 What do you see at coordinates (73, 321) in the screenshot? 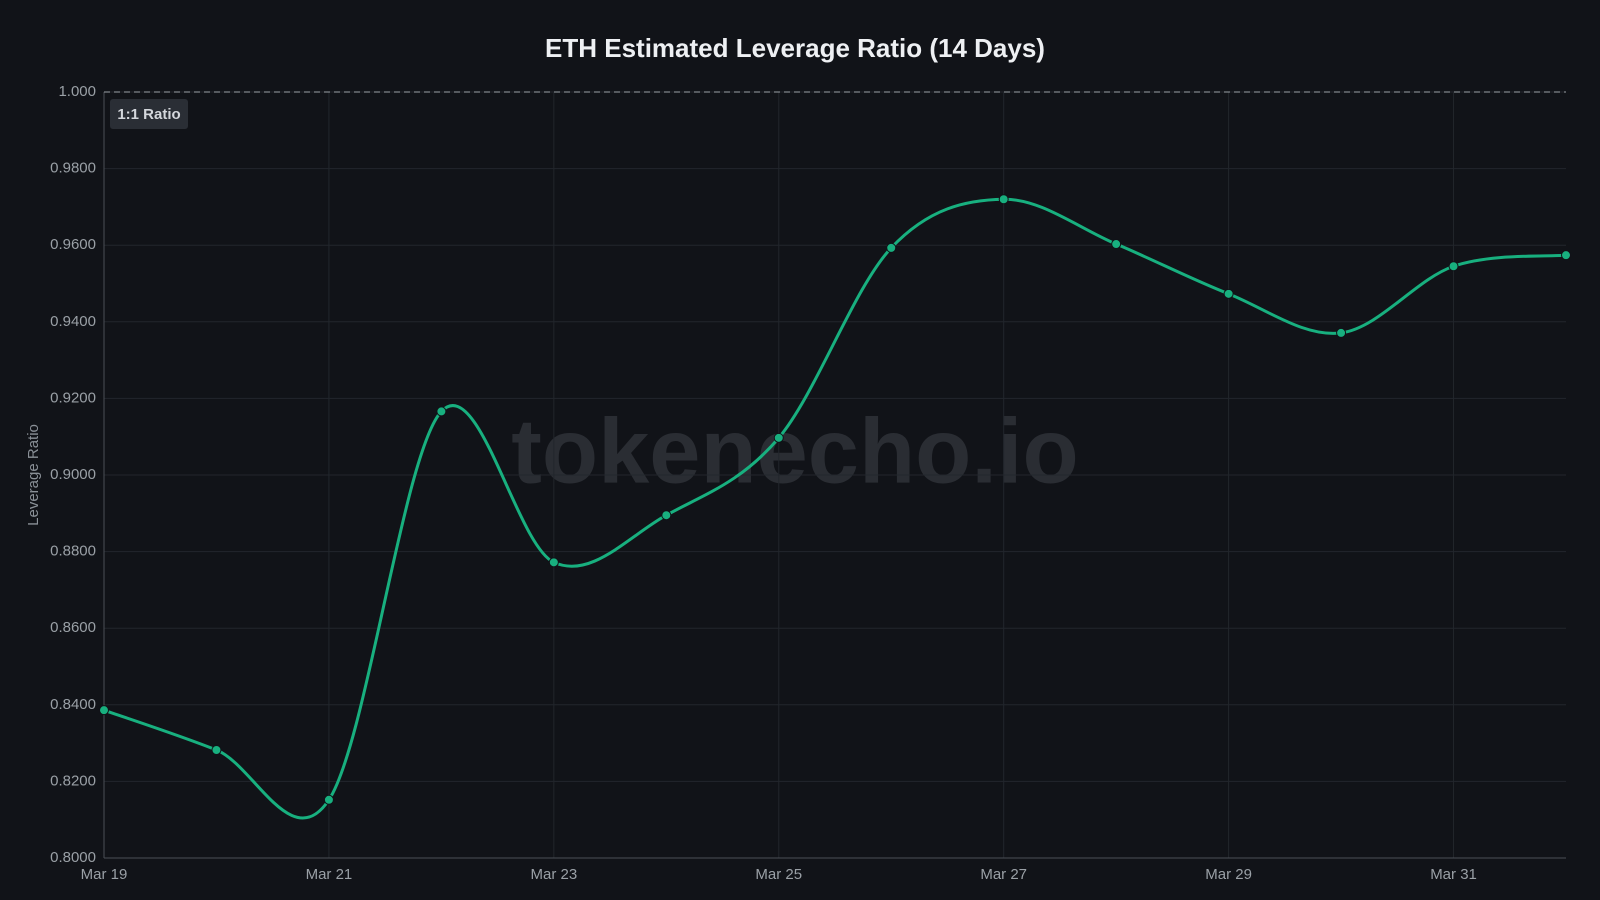
I see `y-tick-label: 0.9400` at bounding box center [73, 321].